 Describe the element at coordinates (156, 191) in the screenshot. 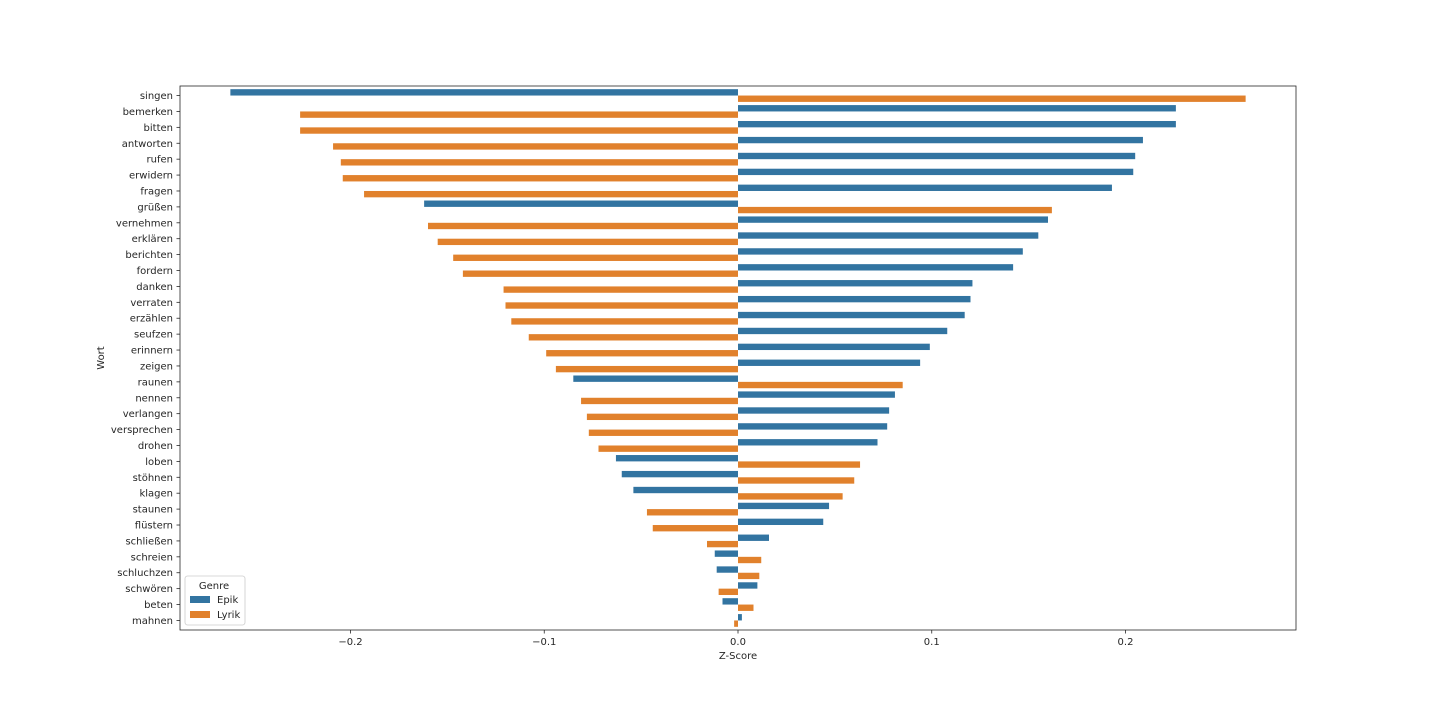

I see `y-tick-label: fragen` at that location.